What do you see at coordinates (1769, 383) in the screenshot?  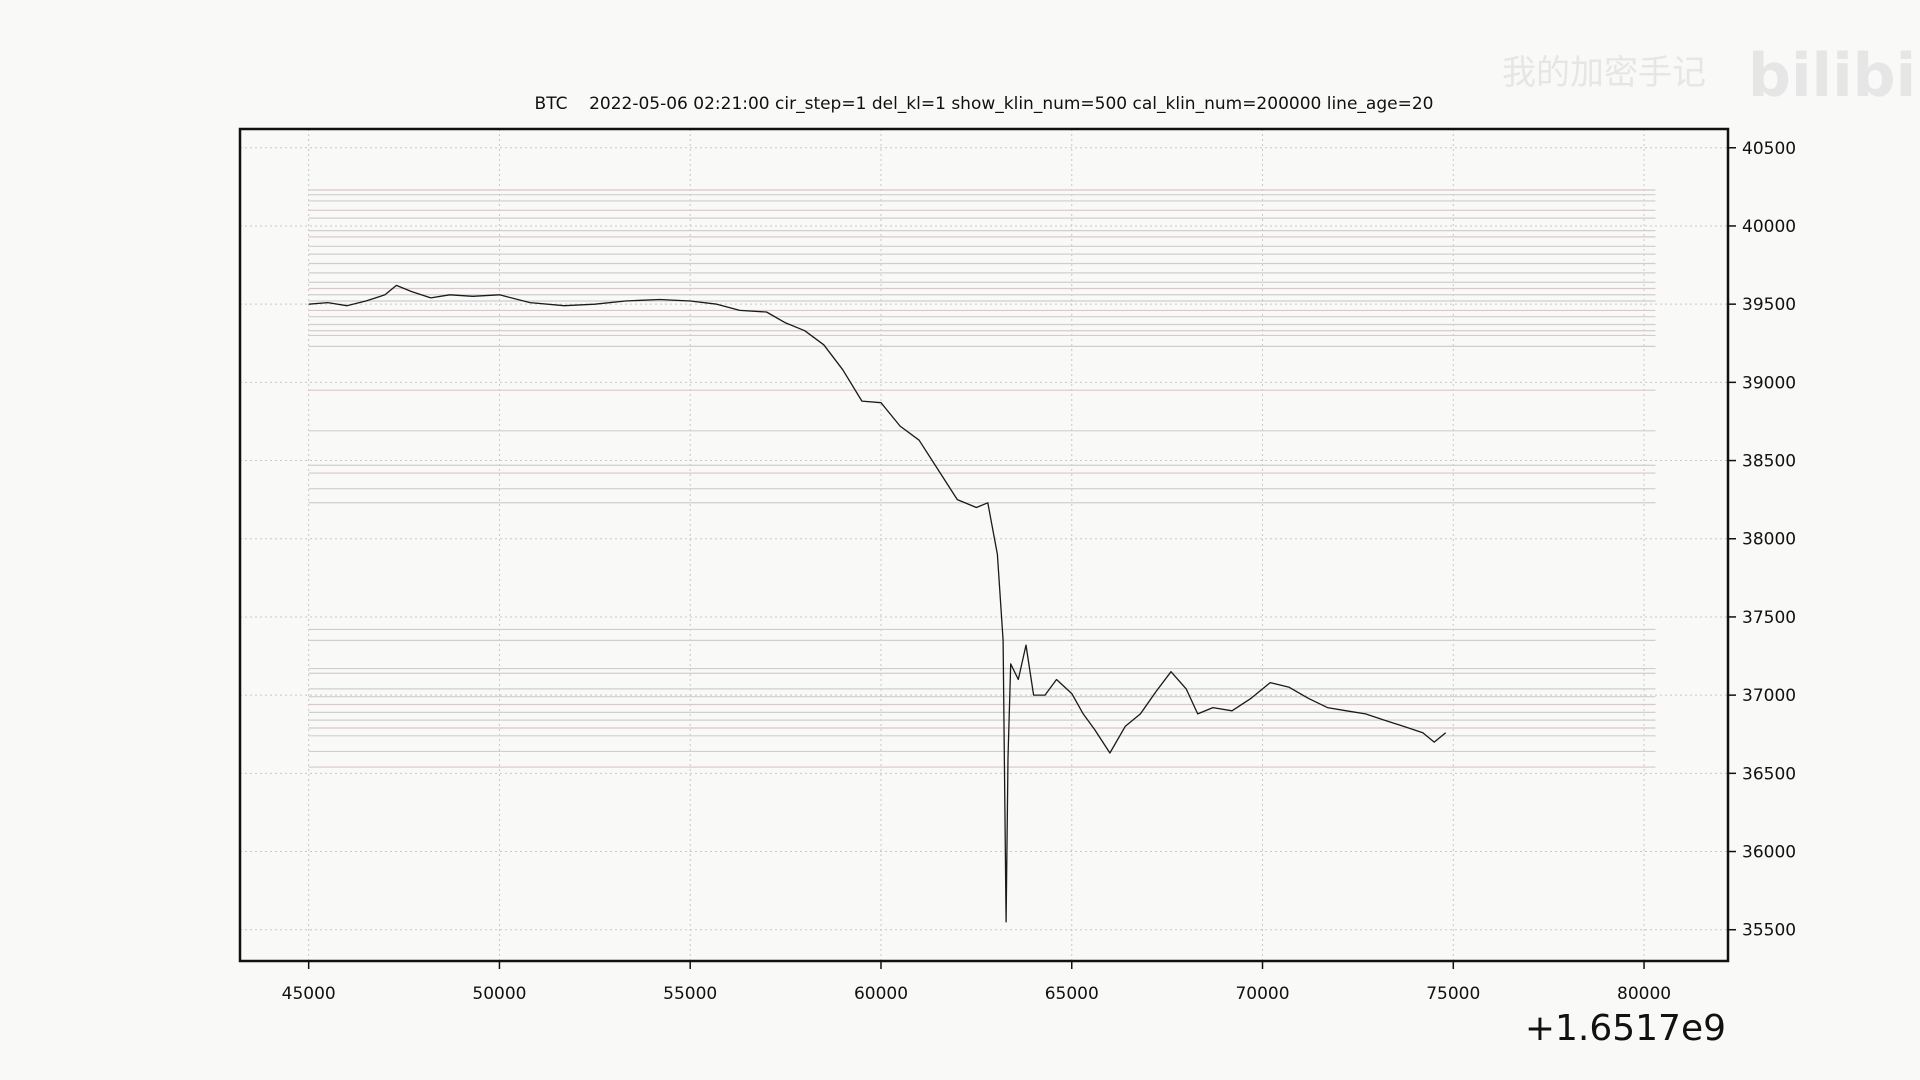 I see `y-tick-label: 39000` at bounding box center [1769, 383].